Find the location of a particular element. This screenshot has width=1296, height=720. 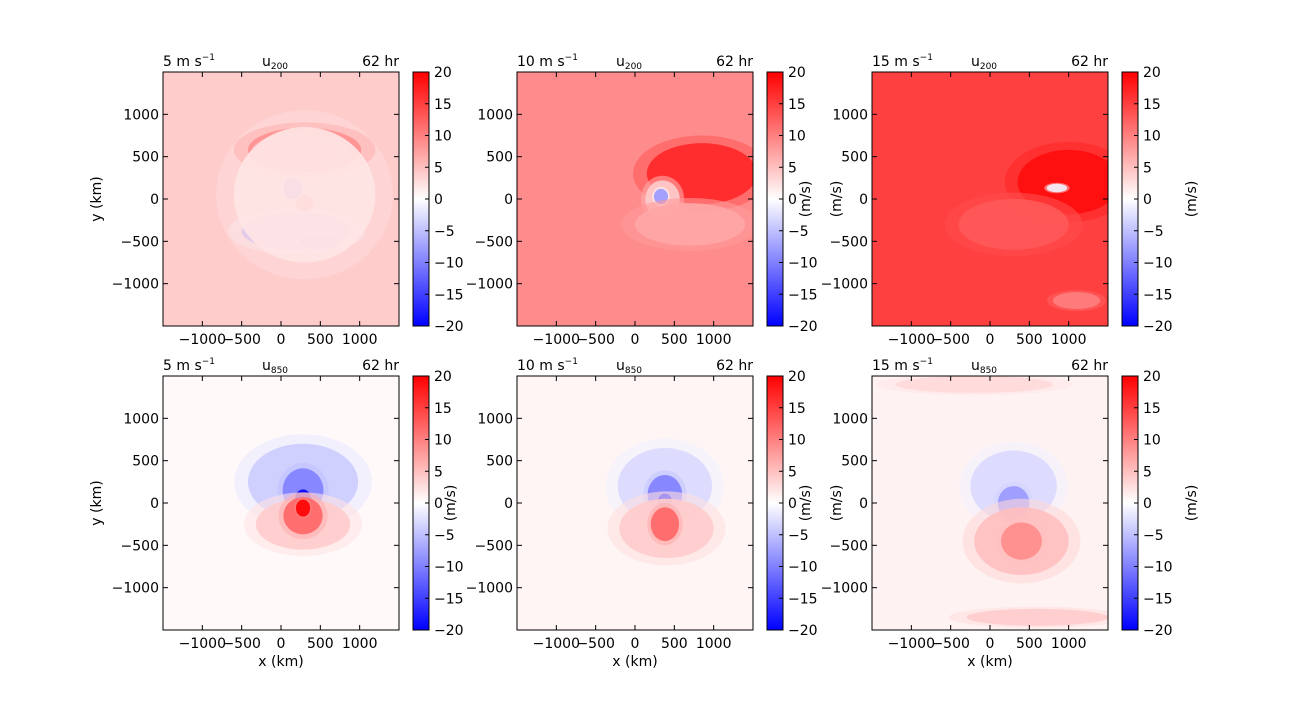

panel-title-variable: u850 is located at coordinates (275, 367).